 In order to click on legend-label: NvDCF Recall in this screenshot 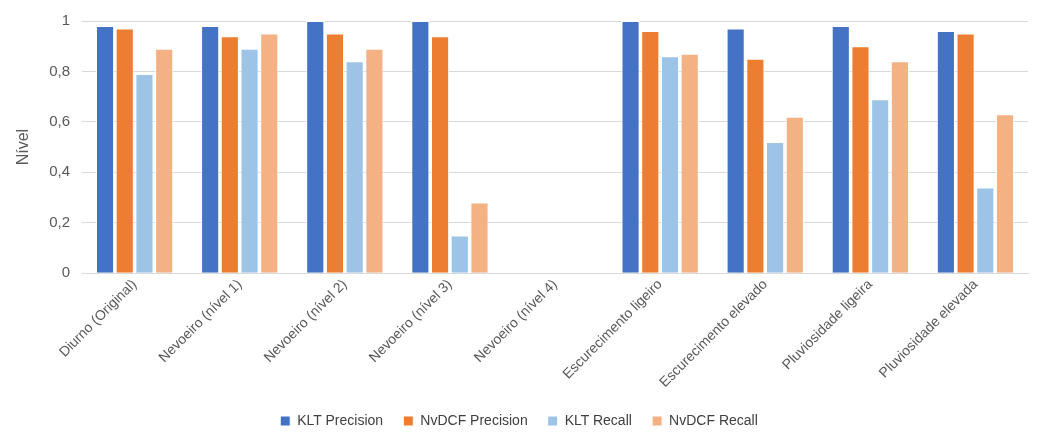, I will do `click(713, 419)`.